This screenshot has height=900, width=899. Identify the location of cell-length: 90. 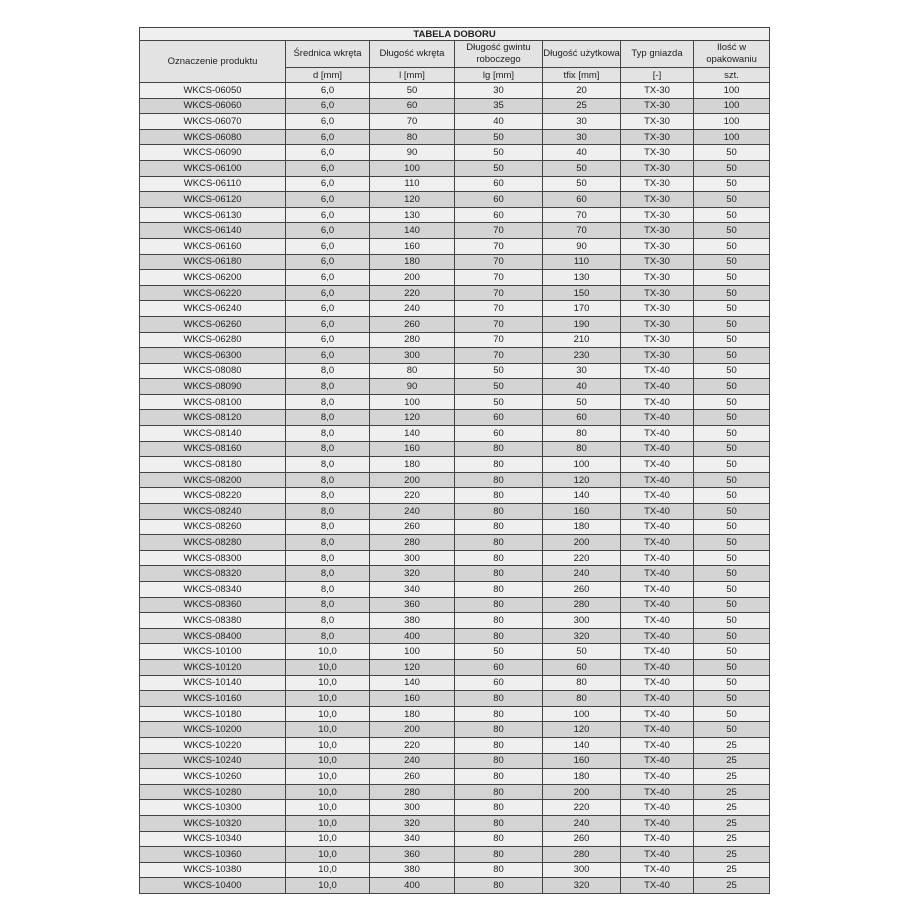
(412, 152).